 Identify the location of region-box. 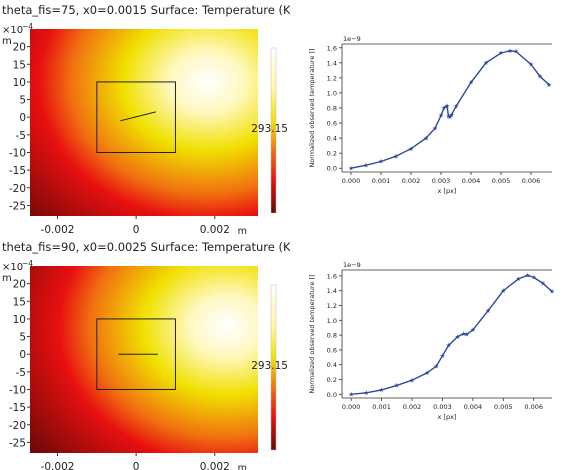
(136, 117).